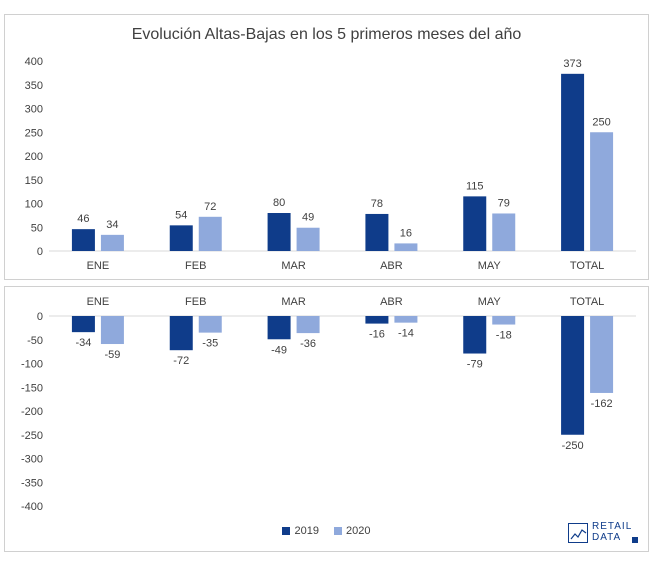  What do you see at coordinates (112, 225) in the screenshot?
I see `data-label: 34` at bounding box center [112, 225].